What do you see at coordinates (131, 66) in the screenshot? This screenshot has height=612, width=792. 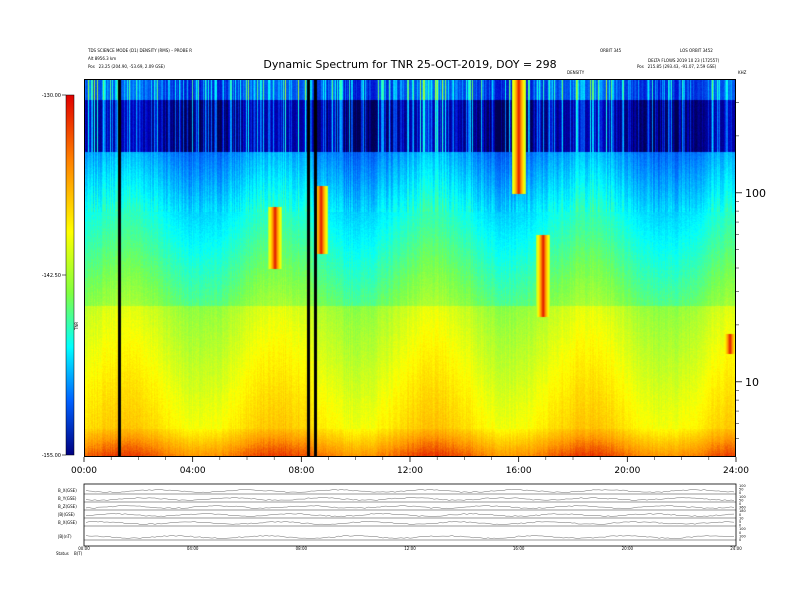 I see `pos-value-left: 23.25 (204.90, -53.69, 2.09 GSE)` at bounding box center [131, 66].